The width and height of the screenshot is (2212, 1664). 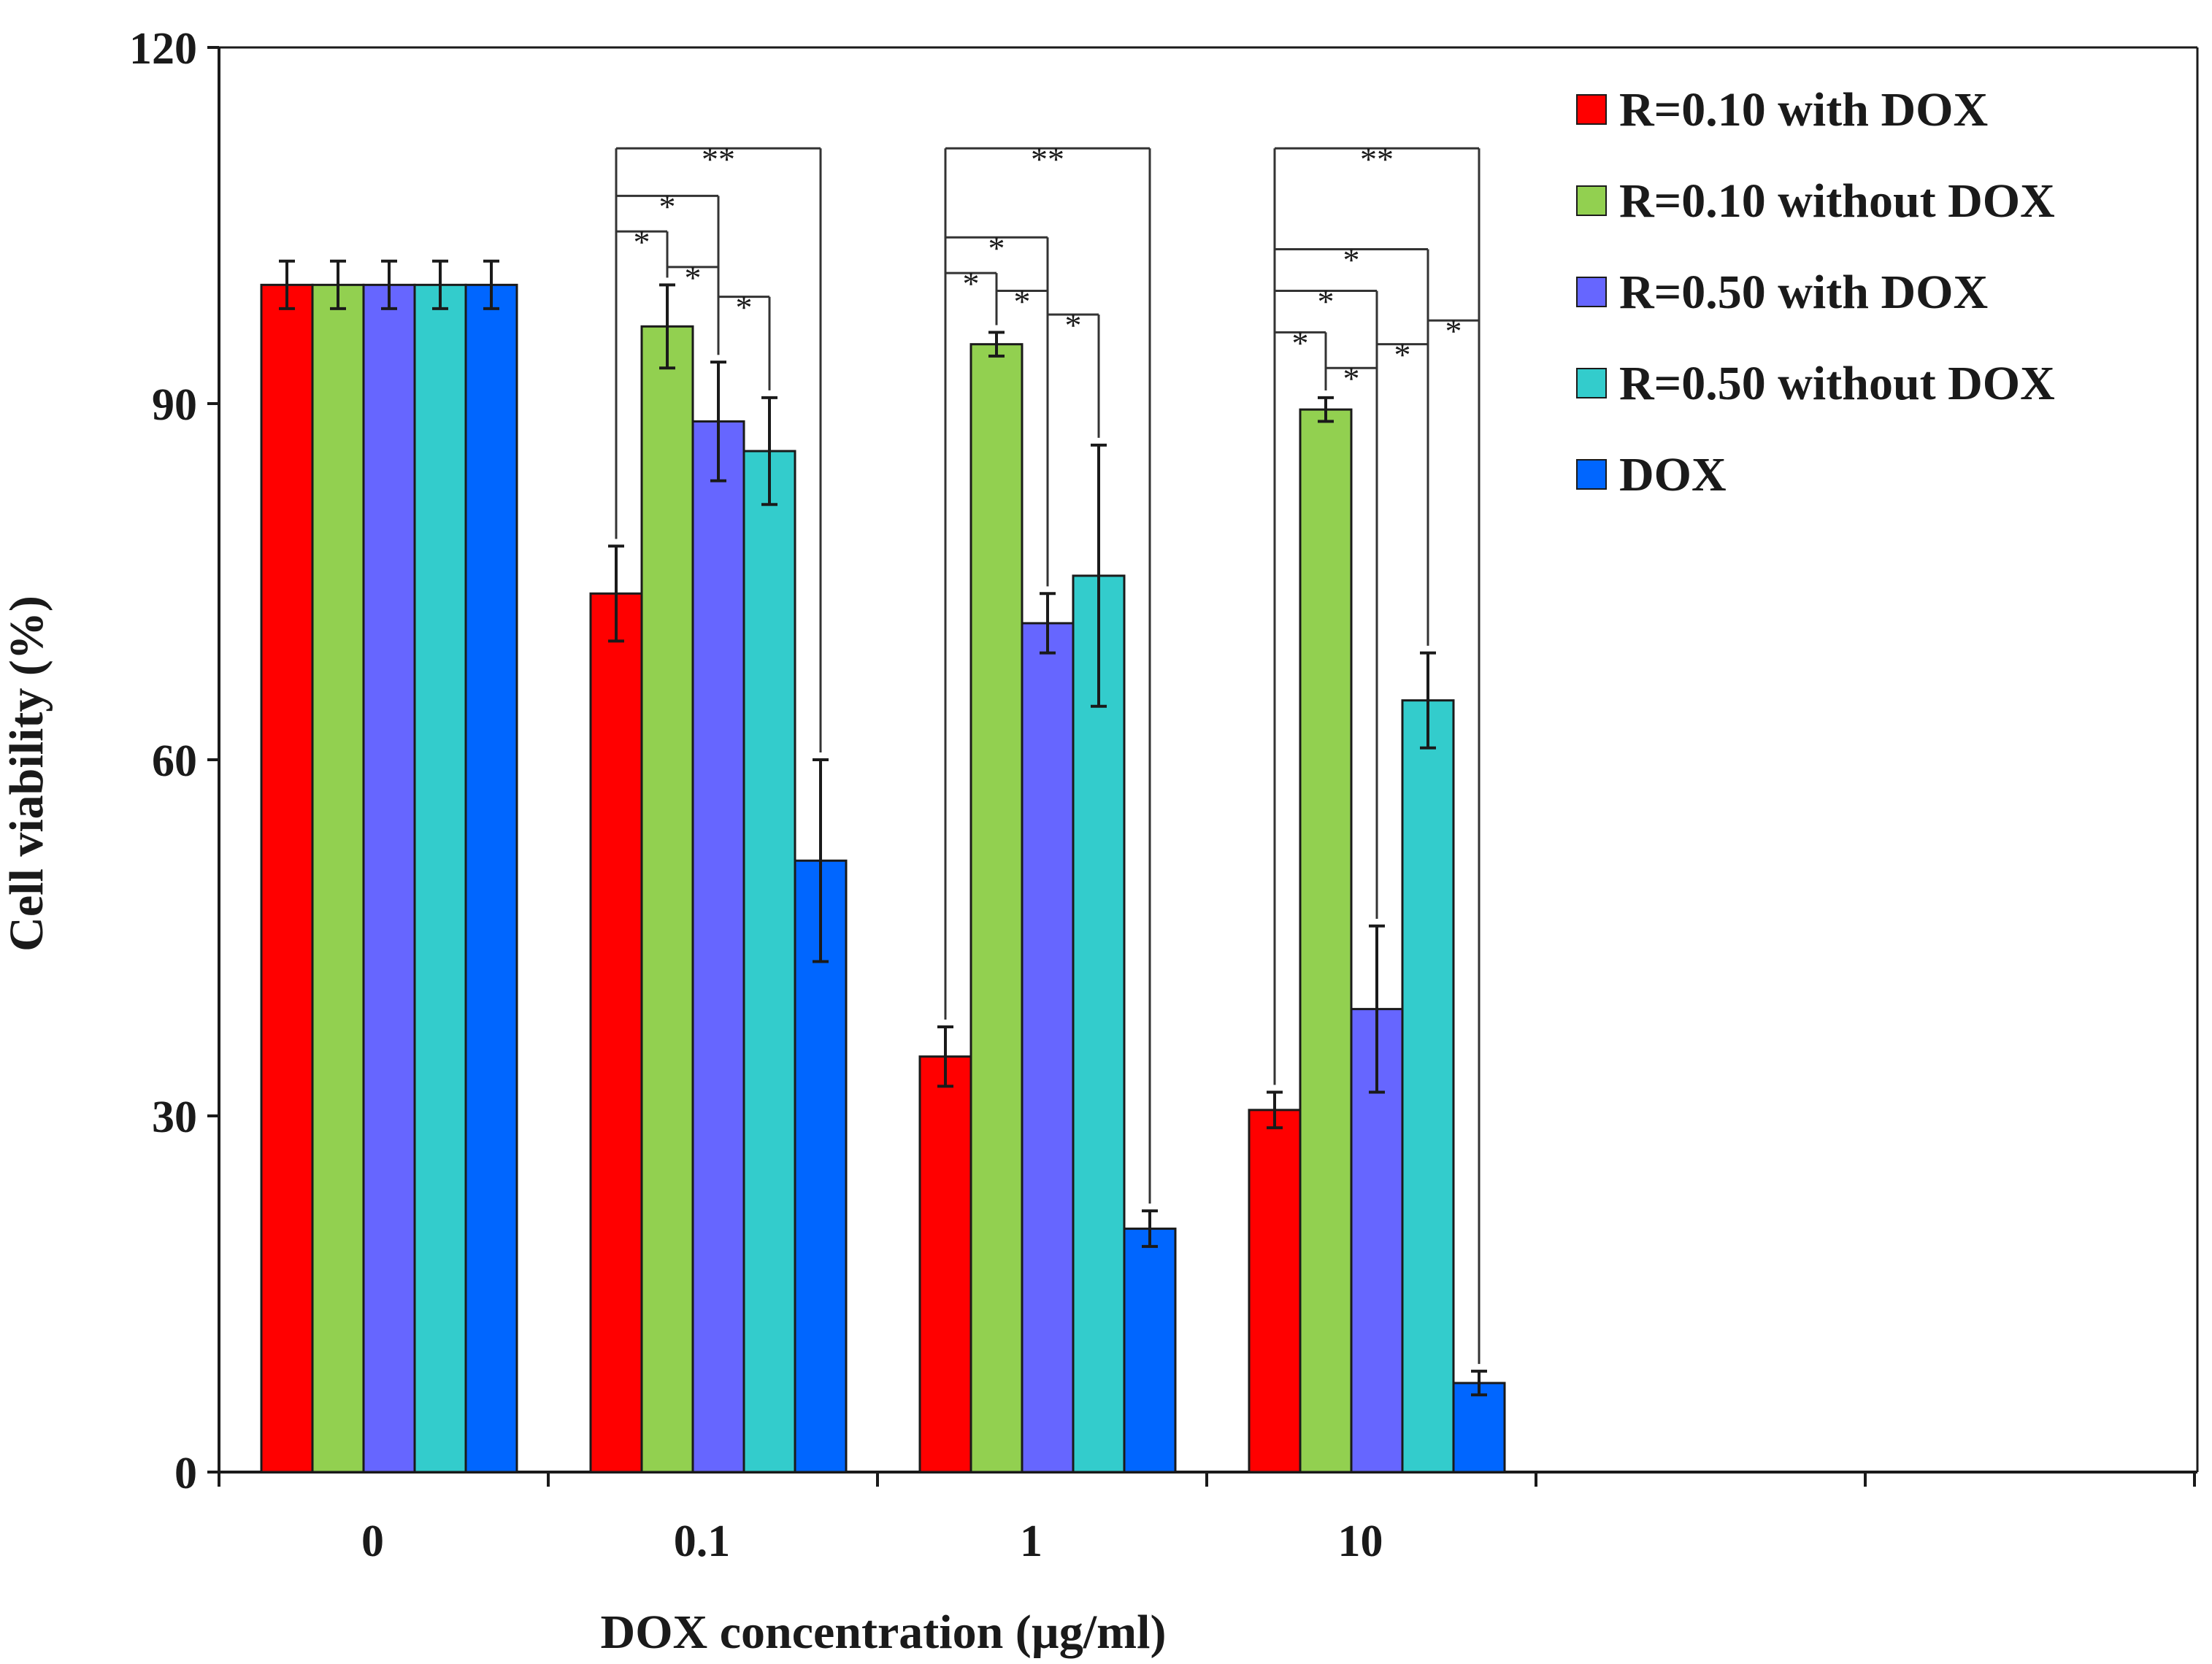 What do you see at coordinates (1837, 201) in the screenshot?
I see `legend-label: R=0.10 without DOX` at bounding box center [1837, 201].